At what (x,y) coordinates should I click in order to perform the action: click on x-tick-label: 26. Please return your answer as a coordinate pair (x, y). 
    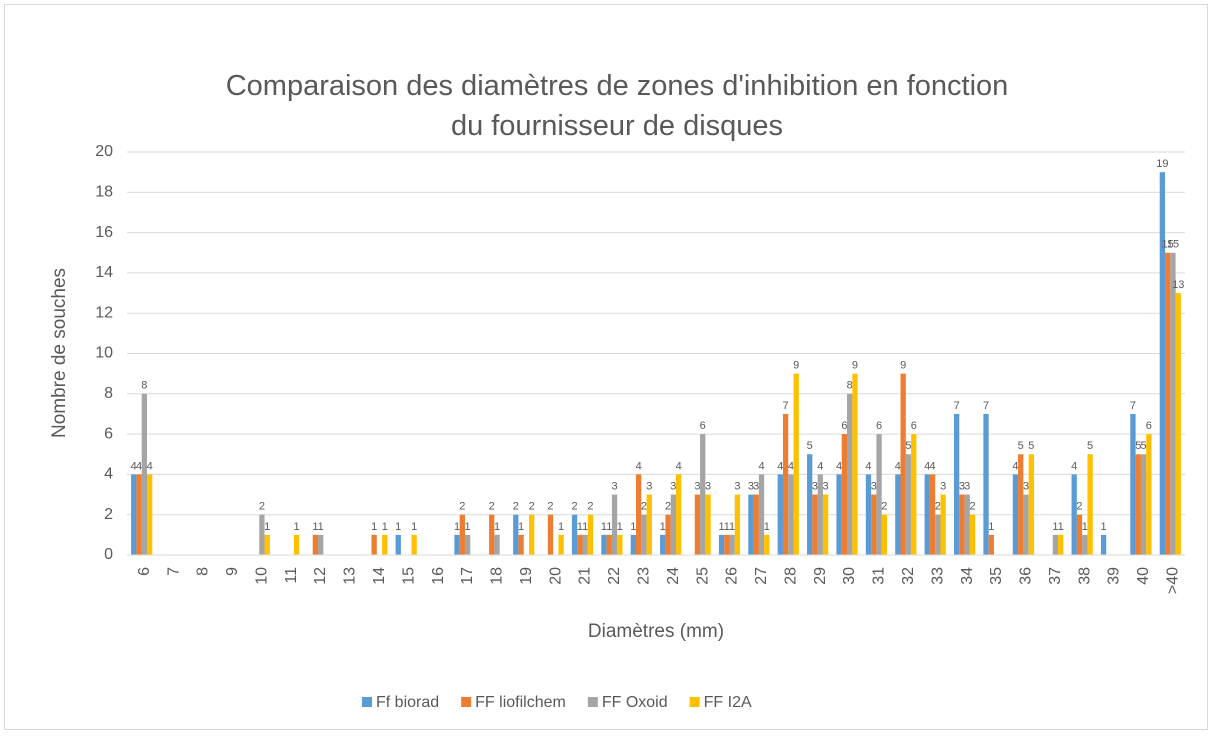
    Looking at the image, I should click on (732, 576).